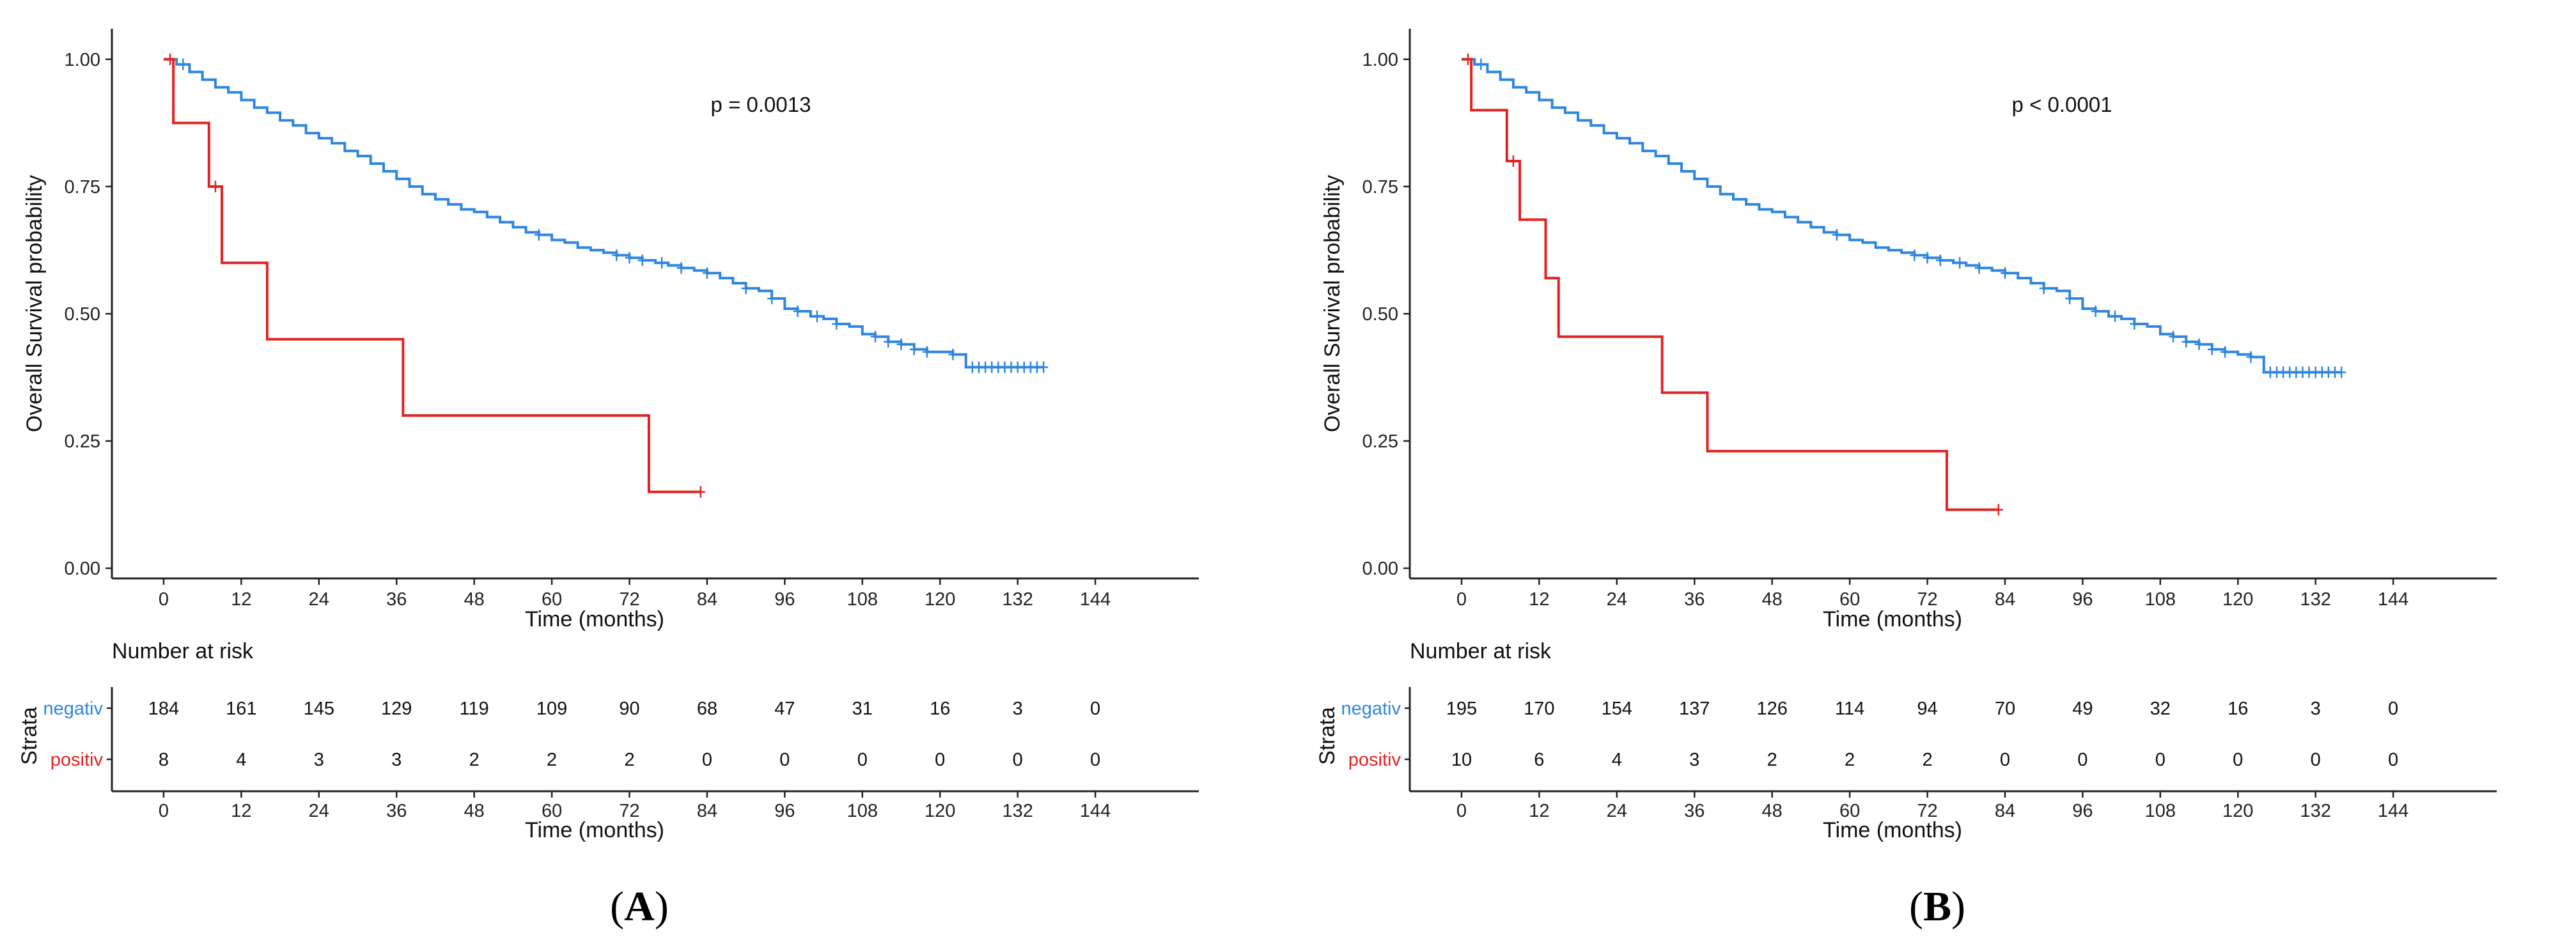 The width and height of the screenshot is (2576, 944). Describe the element at coordinates (1374, 760) in the screenshot. I see `risk-row-label-positiv: positiv` at that location.